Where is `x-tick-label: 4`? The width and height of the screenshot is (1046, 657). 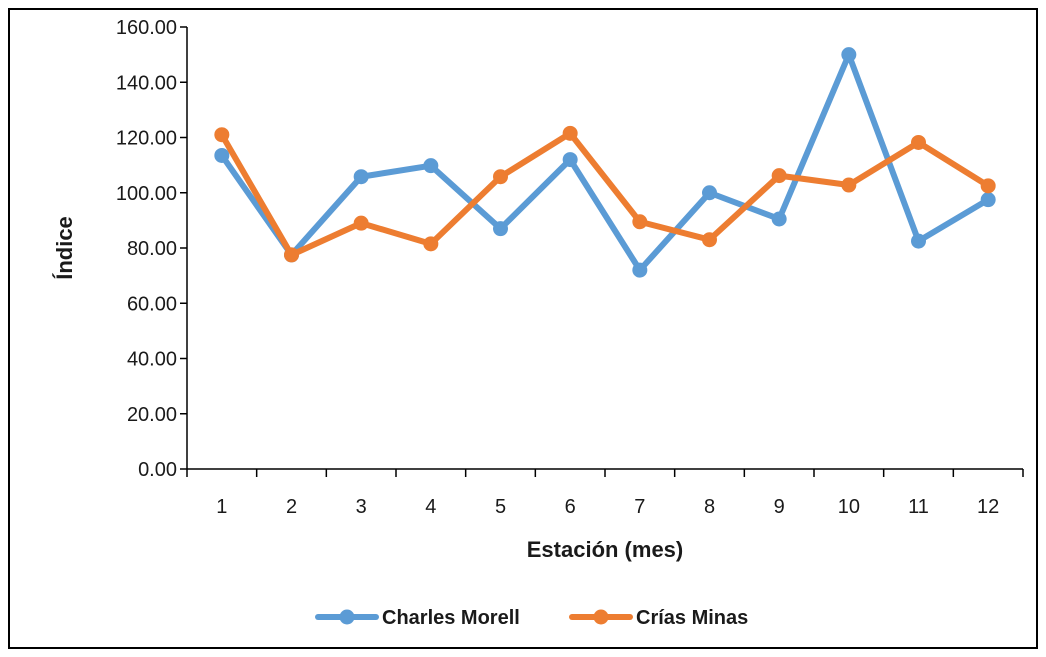
x-tick-label: 4 is located at coordinates (430, 507).